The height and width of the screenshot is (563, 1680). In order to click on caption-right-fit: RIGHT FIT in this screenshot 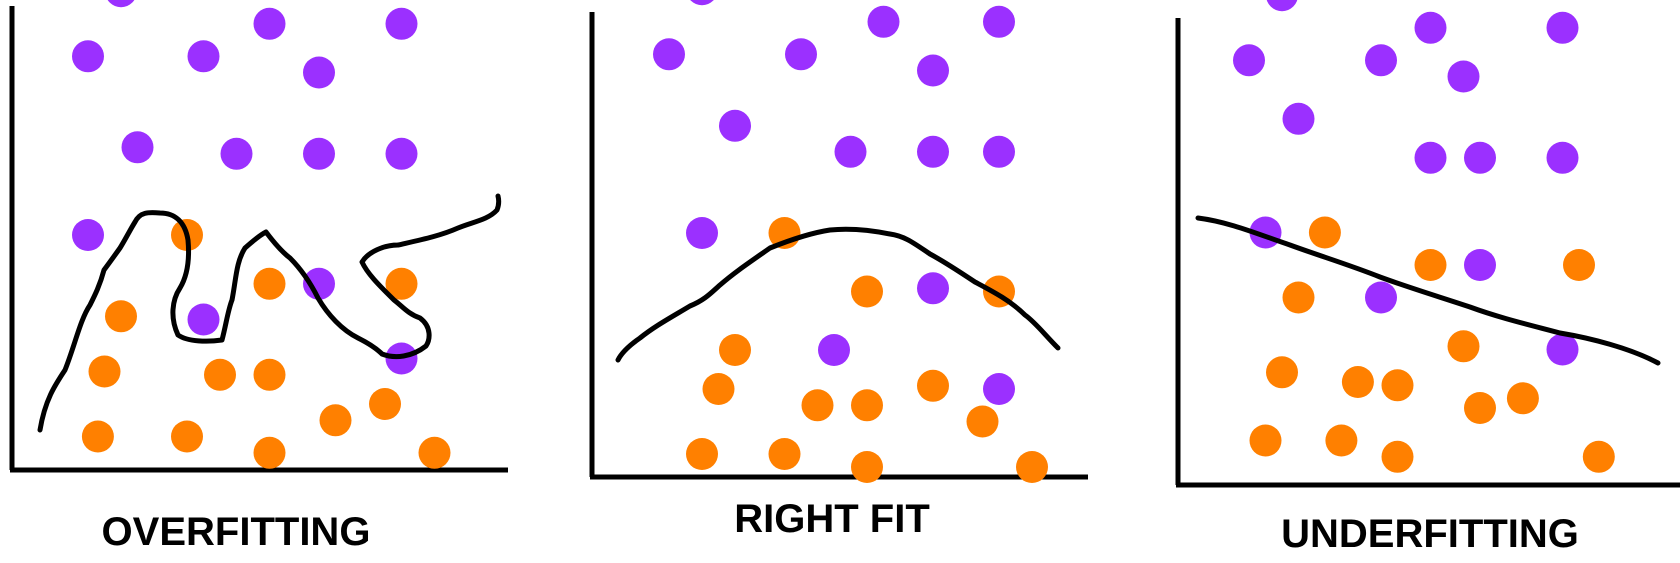, I will do `click(832, 519)`.